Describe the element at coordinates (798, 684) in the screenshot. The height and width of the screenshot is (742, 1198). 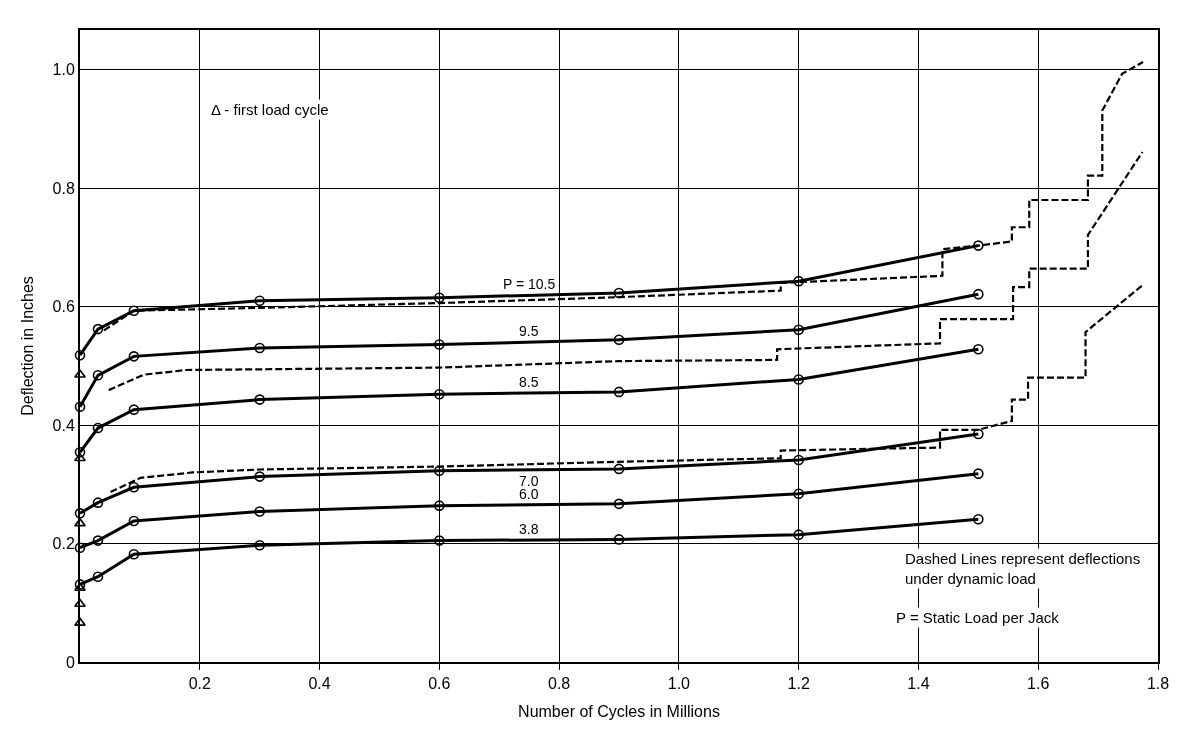
I see `x-tick-label: 1.2` at that location.